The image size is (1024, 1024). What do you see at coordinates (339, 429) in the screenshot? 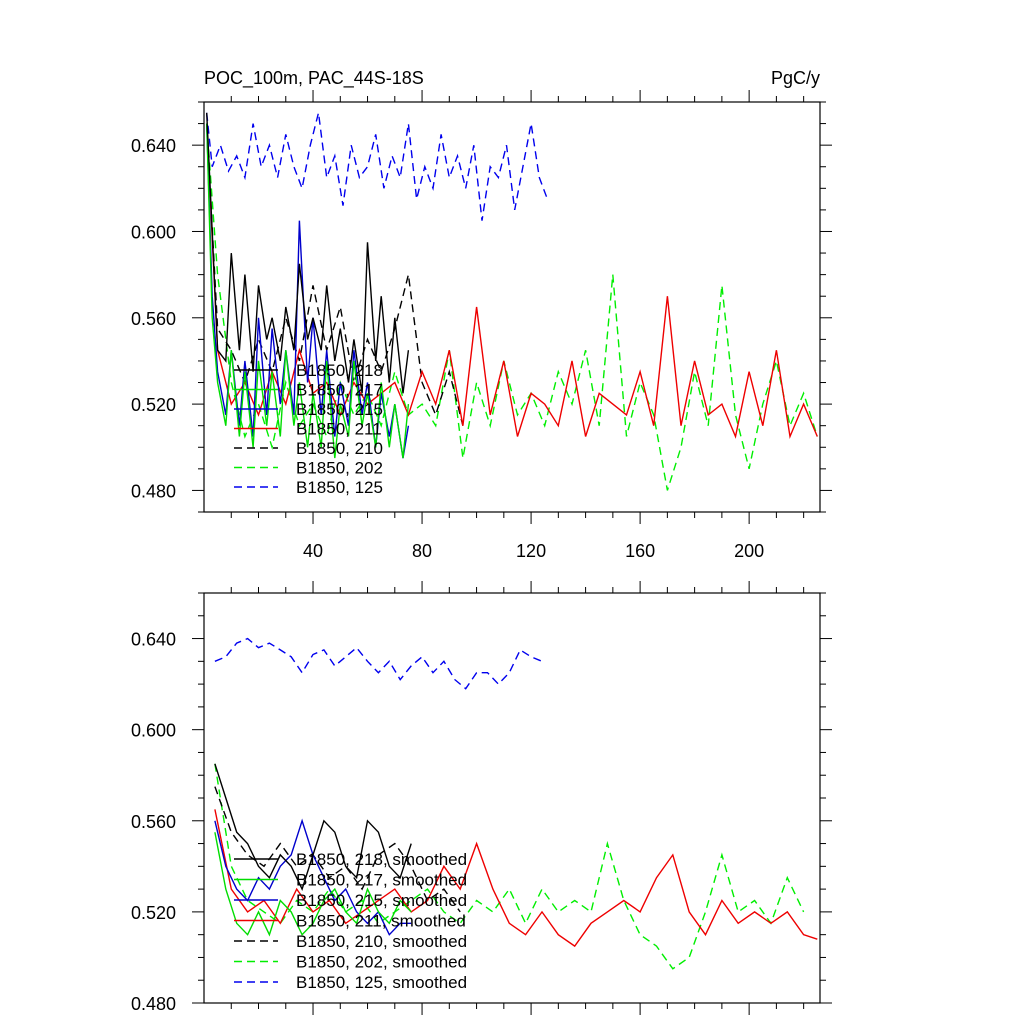
I see `legend-label: B1850, 211` at bounding box center [339, 429].